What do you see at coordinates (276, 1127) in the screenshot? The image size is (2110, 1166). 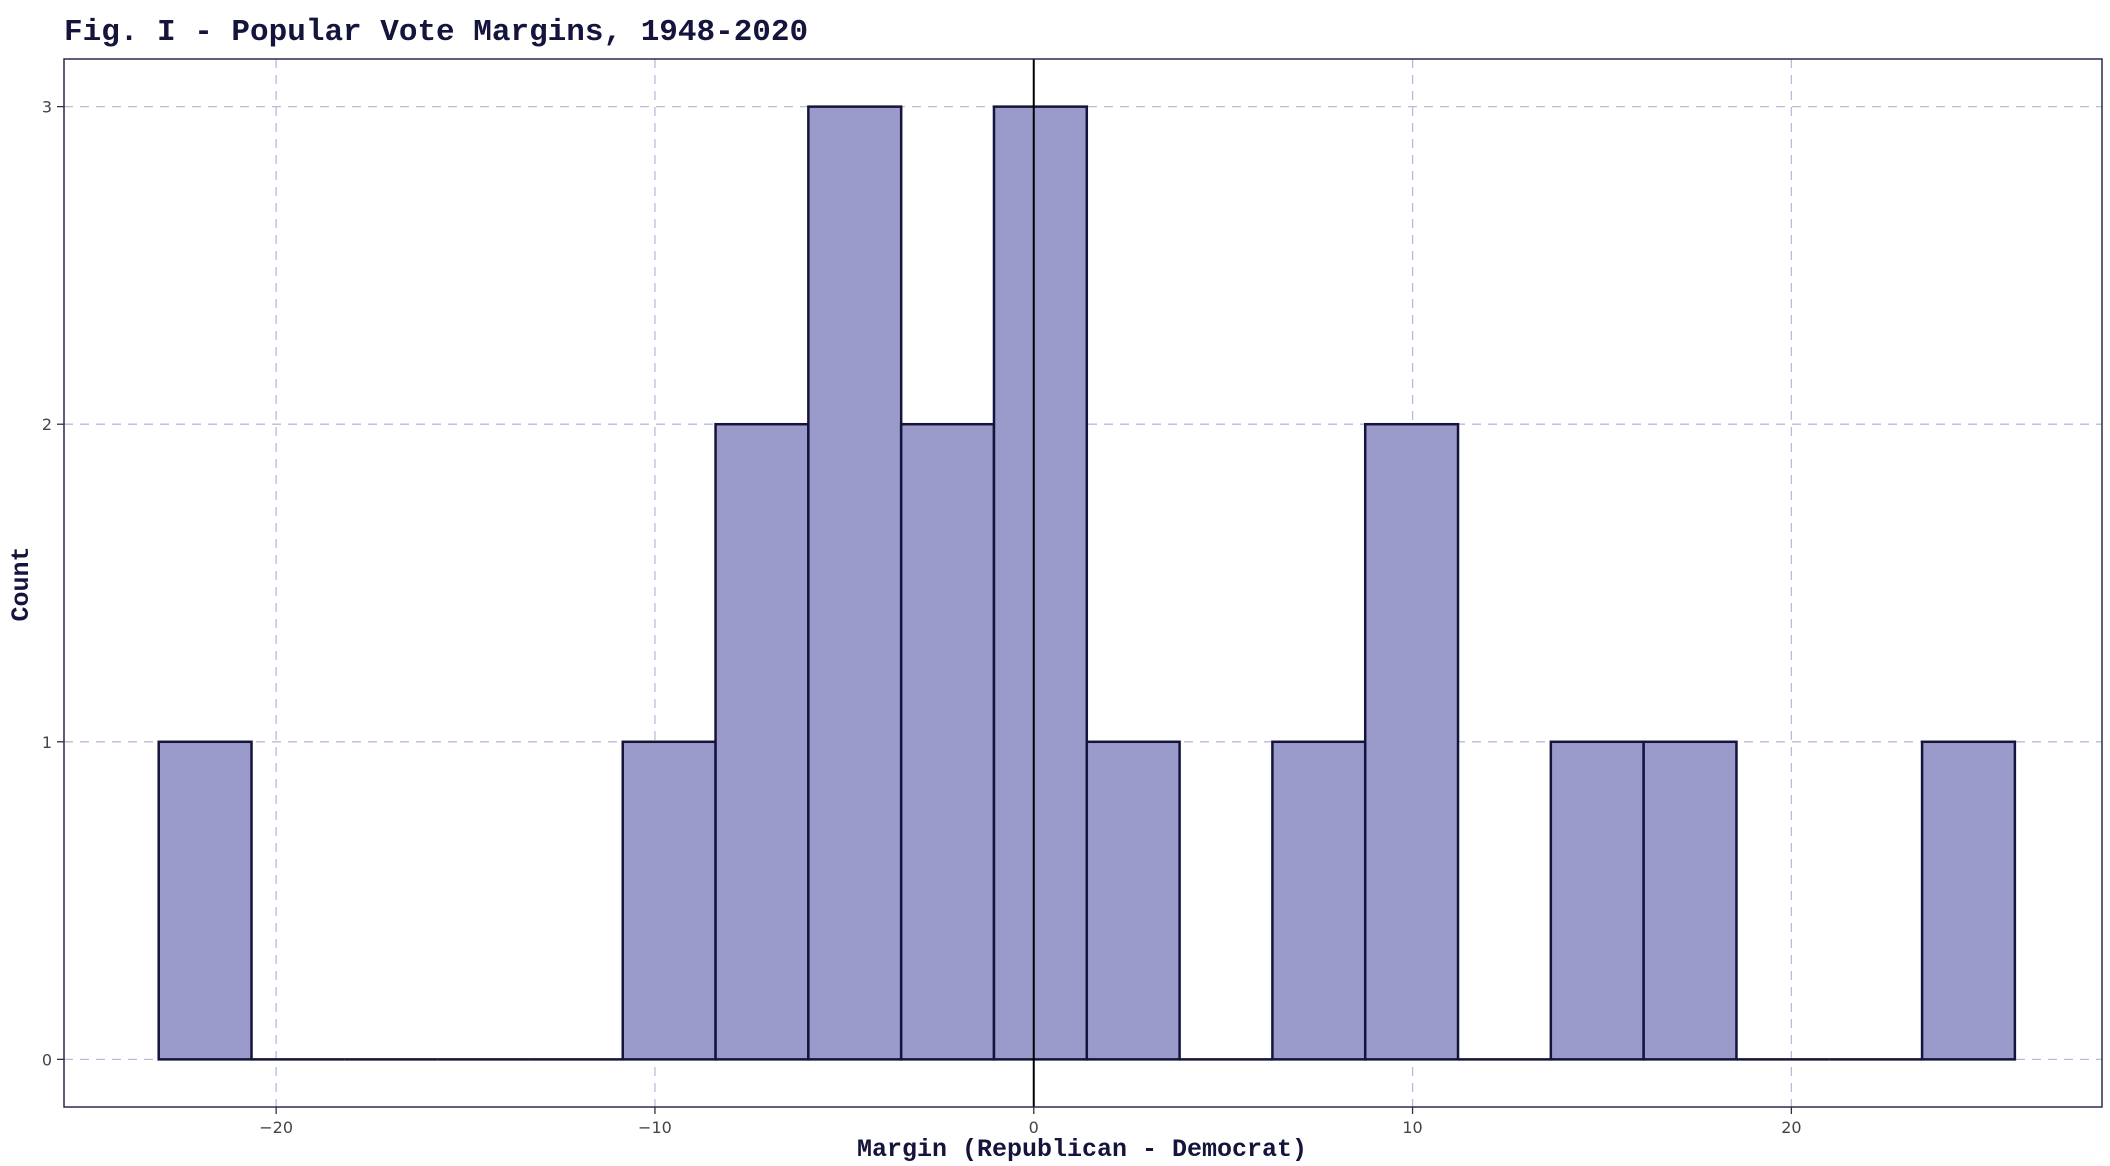 I see `x-tick-label: −20` at bounding box center [276, 1127].